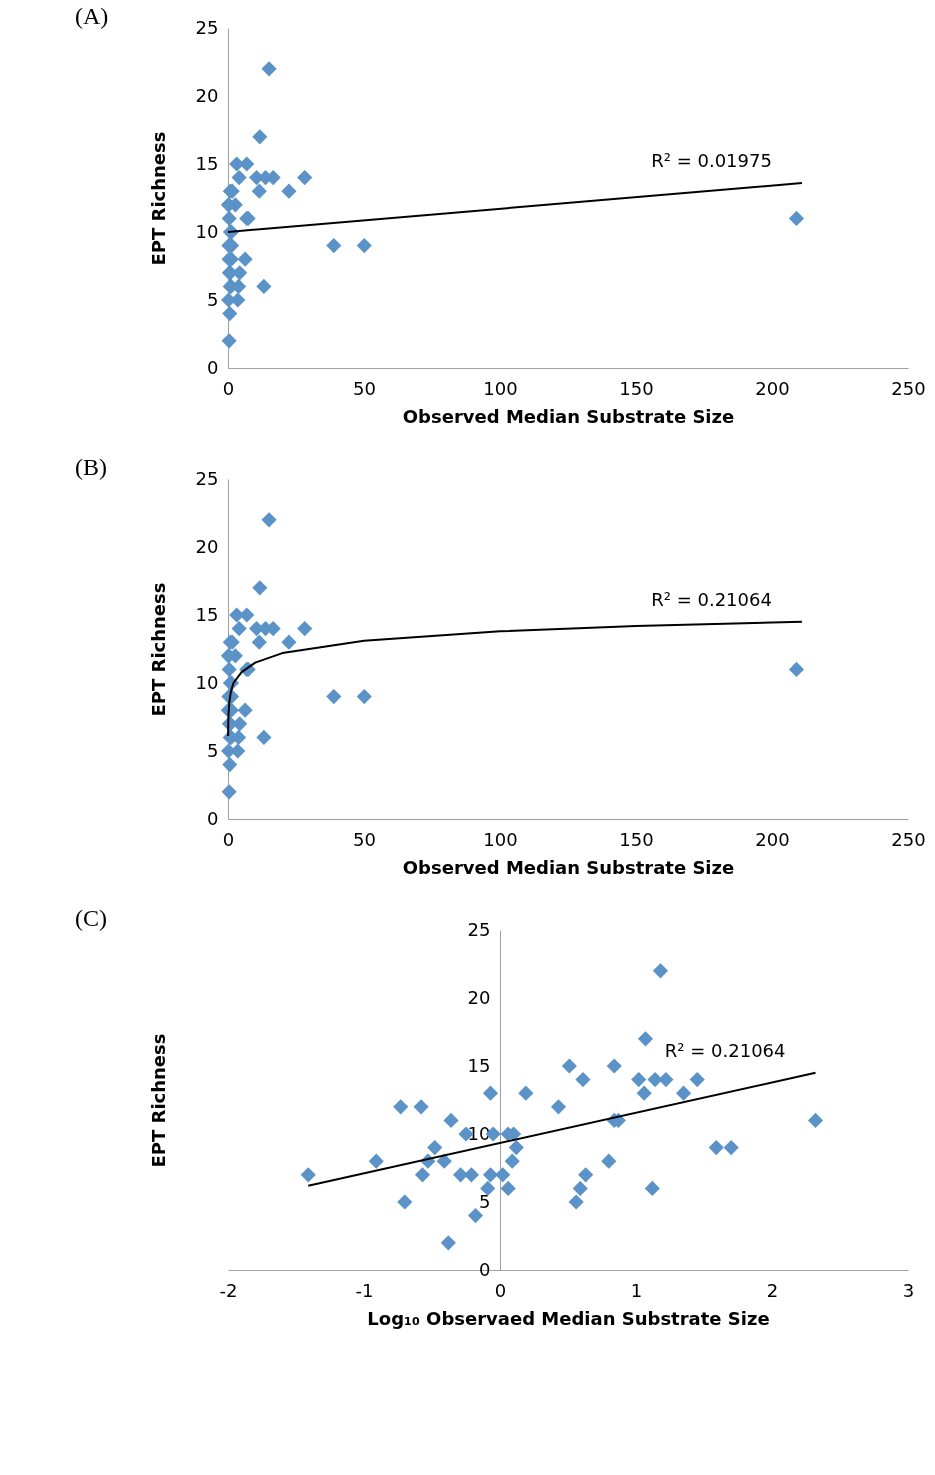  What do you see at coordinates (228, 1290) in the screenshot?
I see `x-tick-label: -2` at bounding box center [228, 1290].